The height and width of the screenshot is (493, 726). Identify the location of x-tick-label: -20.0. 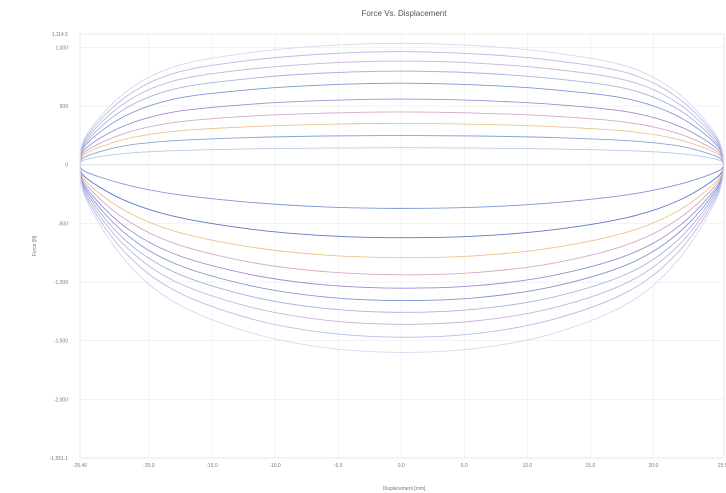
(149, 466).